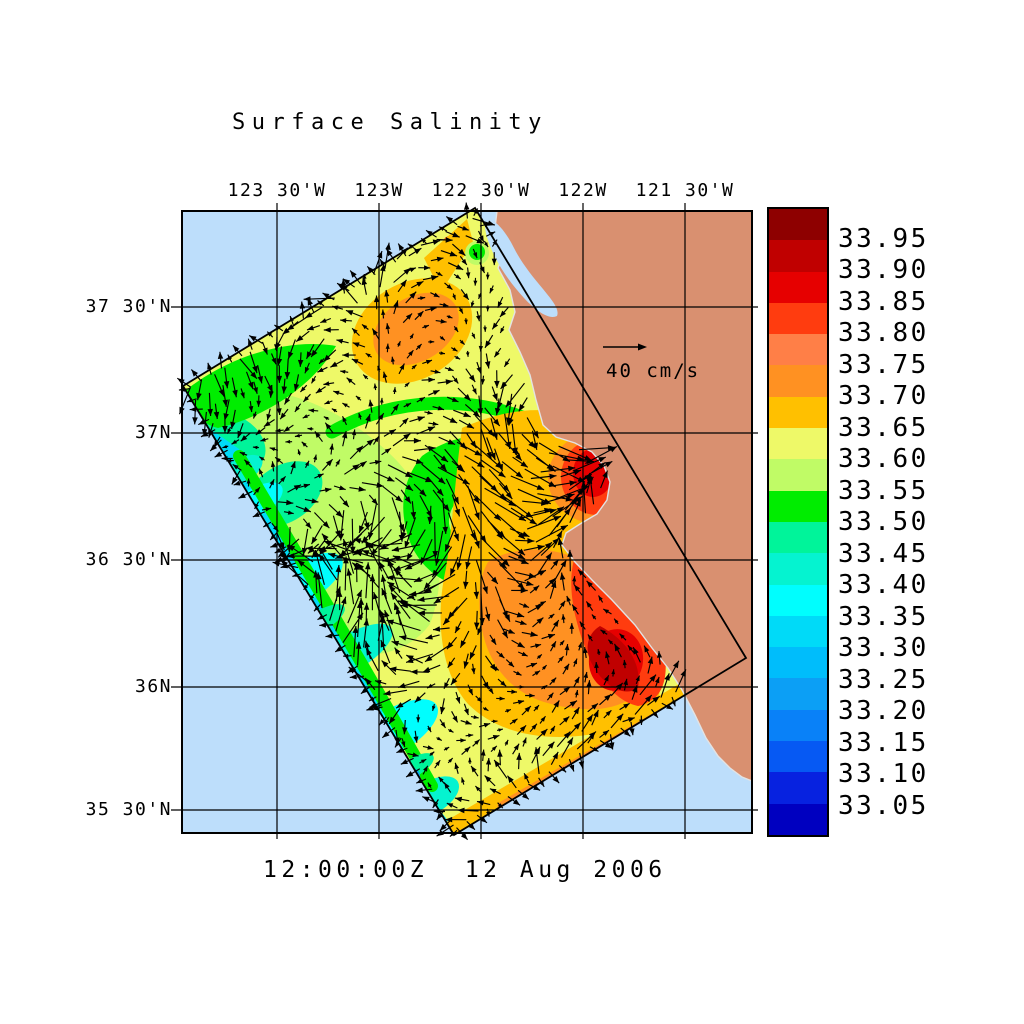 The image size is (1024, 1024). What do you see at coordinates (883, 648) in the screenshot?
I see `colorbar-tick-label: 33.30` at bounding box center [883, 648].